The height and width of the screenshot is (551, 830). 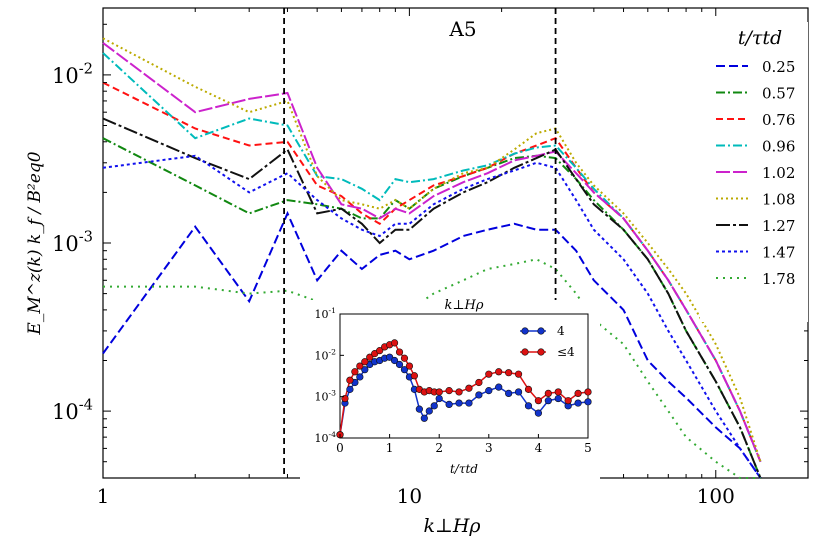 I want to click on x-tick-label: 10, so click(x=409, y=496).